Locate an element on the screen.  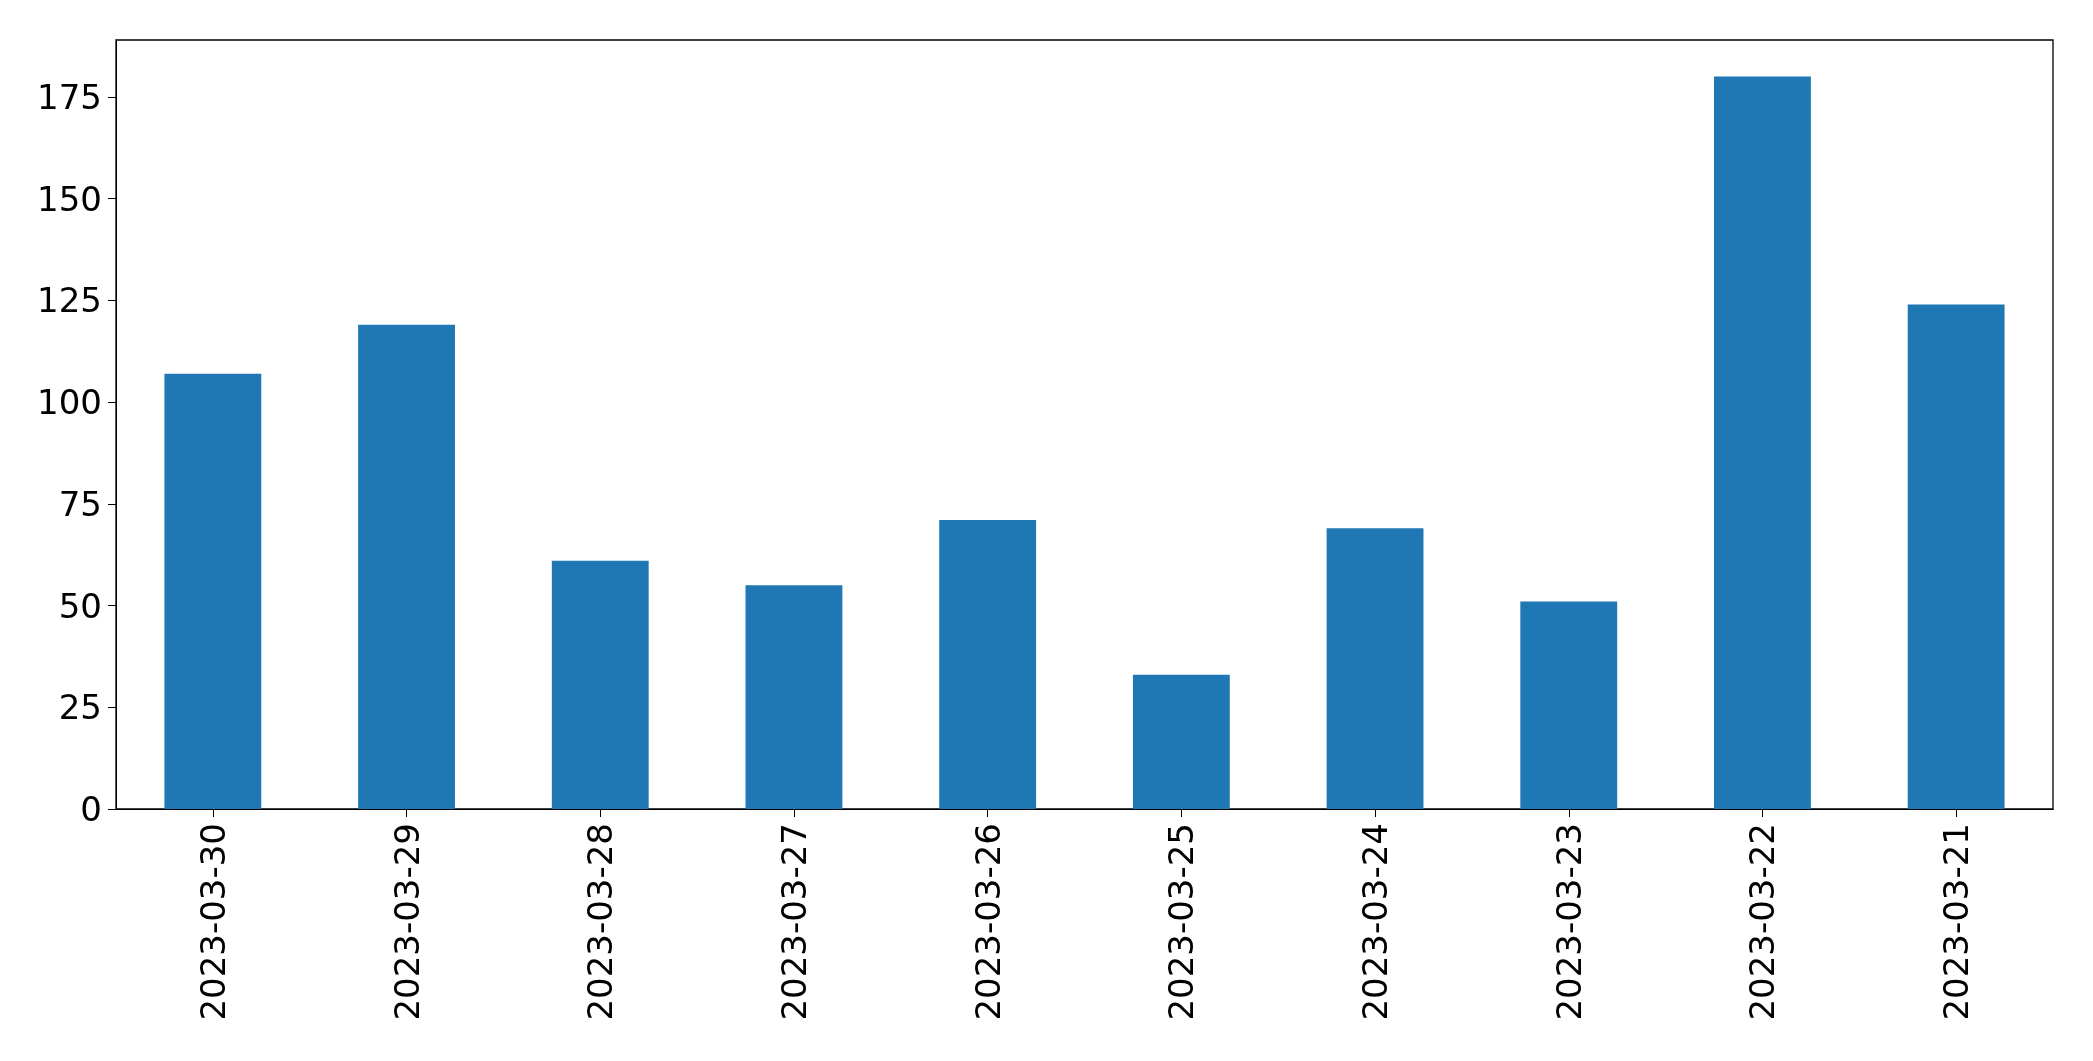
y-tick-label: 125 is located at coordinates (69, 300).